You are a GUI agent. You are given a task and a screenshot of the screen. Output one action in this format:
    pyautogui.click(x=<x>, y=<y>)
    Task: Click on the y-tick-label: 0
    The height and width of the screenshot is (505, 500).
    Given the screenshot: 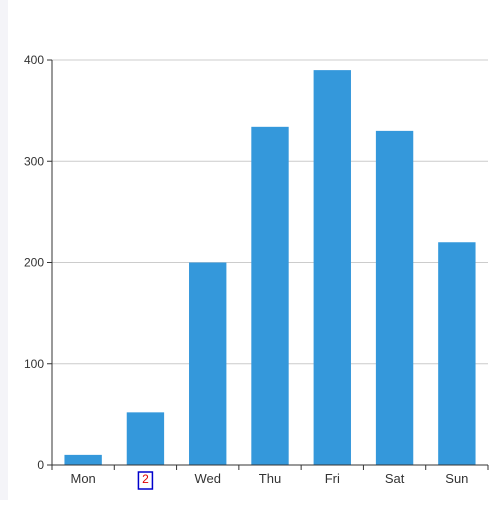 What is the action you would take?
    pyautogui.click(x=40, y=465)
    